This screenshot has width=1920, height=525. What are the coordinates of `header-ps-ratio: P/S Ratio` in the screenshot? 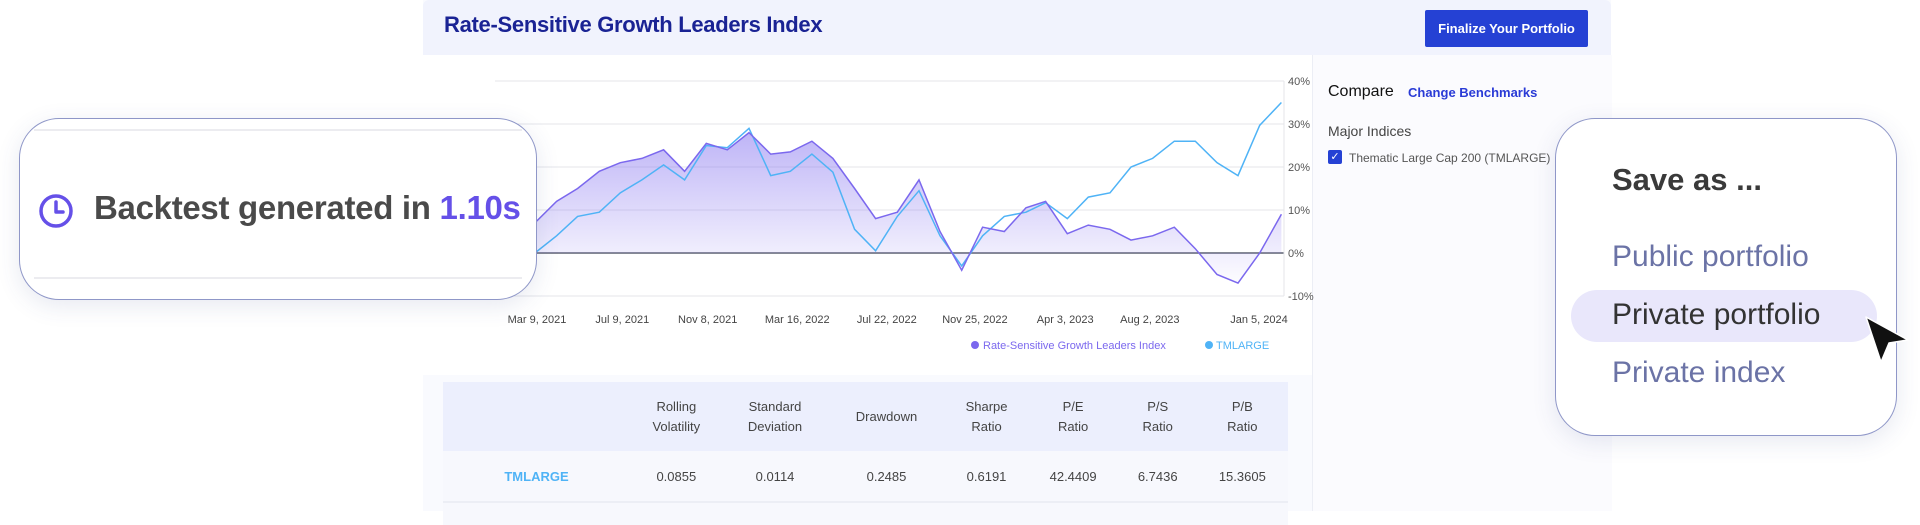 It's located at (1157, 416).